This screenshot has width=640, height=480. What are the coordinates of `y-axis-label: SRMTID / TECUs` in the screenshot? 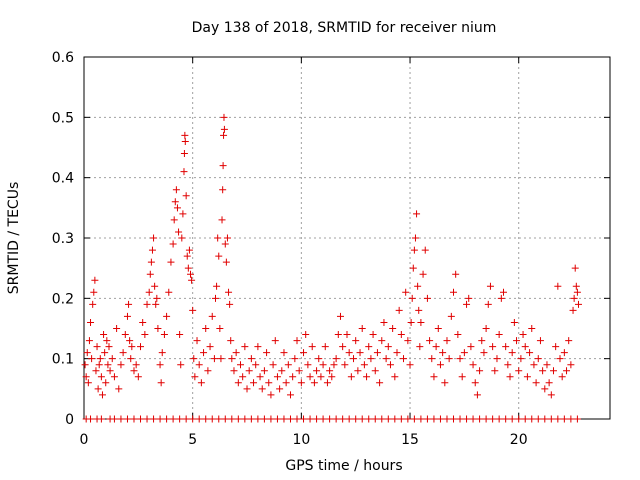 It's located at (14, 238).